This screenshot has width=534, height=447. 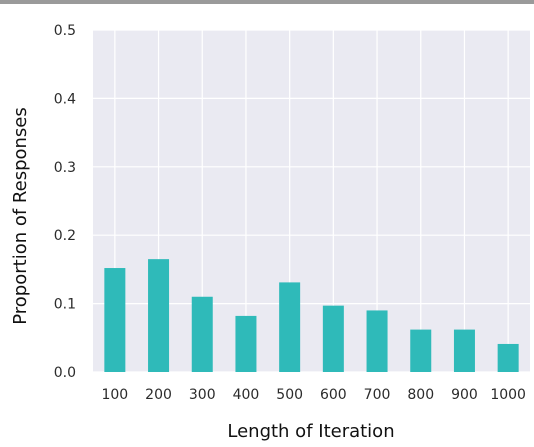 What do you see at coordinates (65, 99) in the screenshot?
I see `y-tick-label: 0.4` at bounding box center [65, 99].